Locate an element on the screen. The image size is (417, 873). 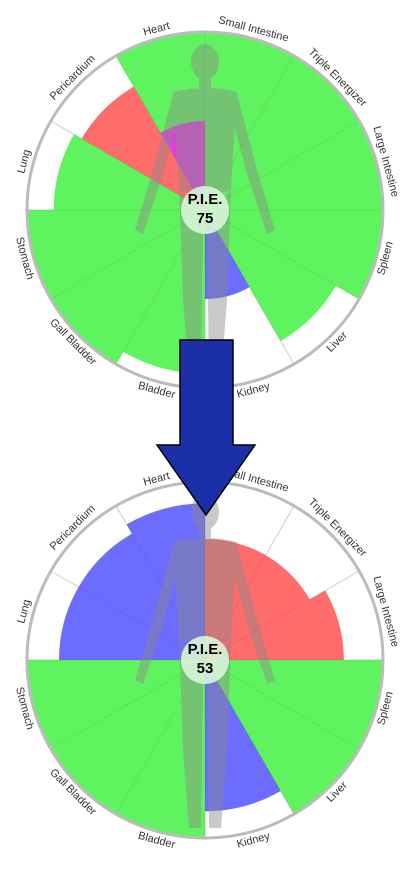
pie-score-value: 75 is located at coordinates (205, 218).